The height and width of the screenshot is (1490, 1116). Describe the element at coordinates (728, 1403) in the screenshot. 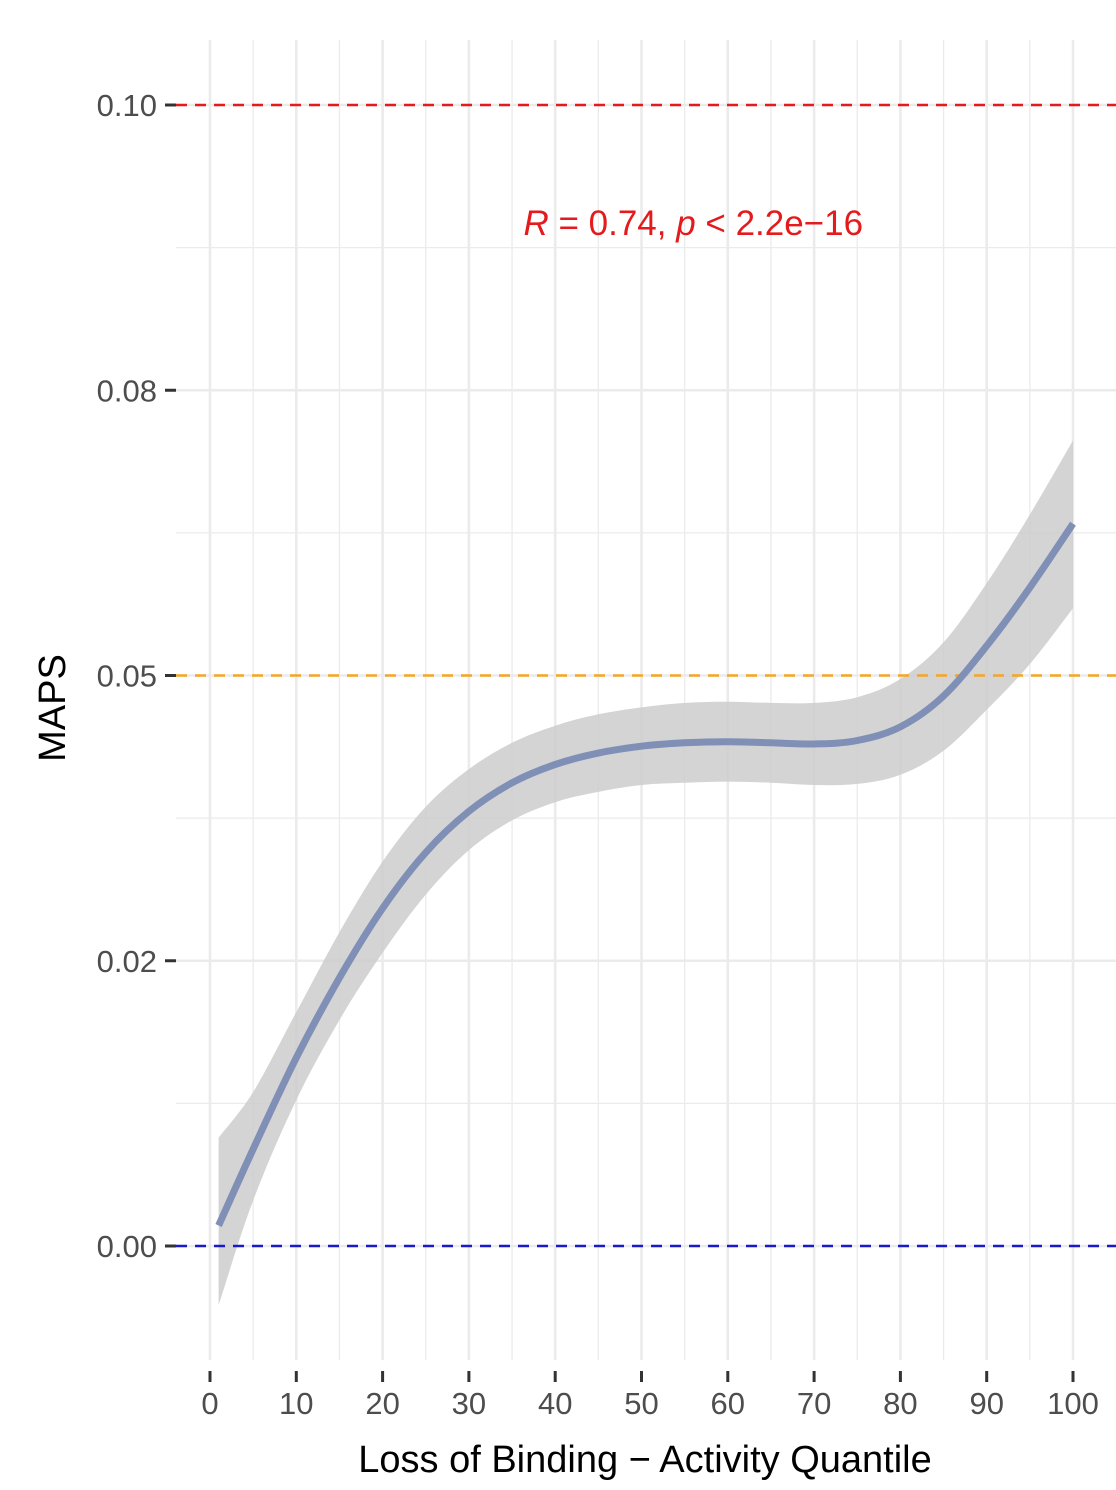

I see `x-tick-label: 60` at that location.